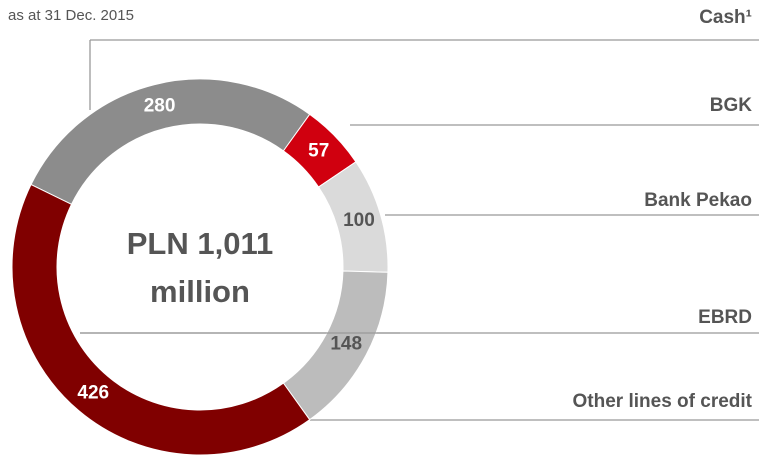  What do you see at coordinates (346, 344) in the screenshot?
I see `data-label: 148` at bounding box center [346, 344].